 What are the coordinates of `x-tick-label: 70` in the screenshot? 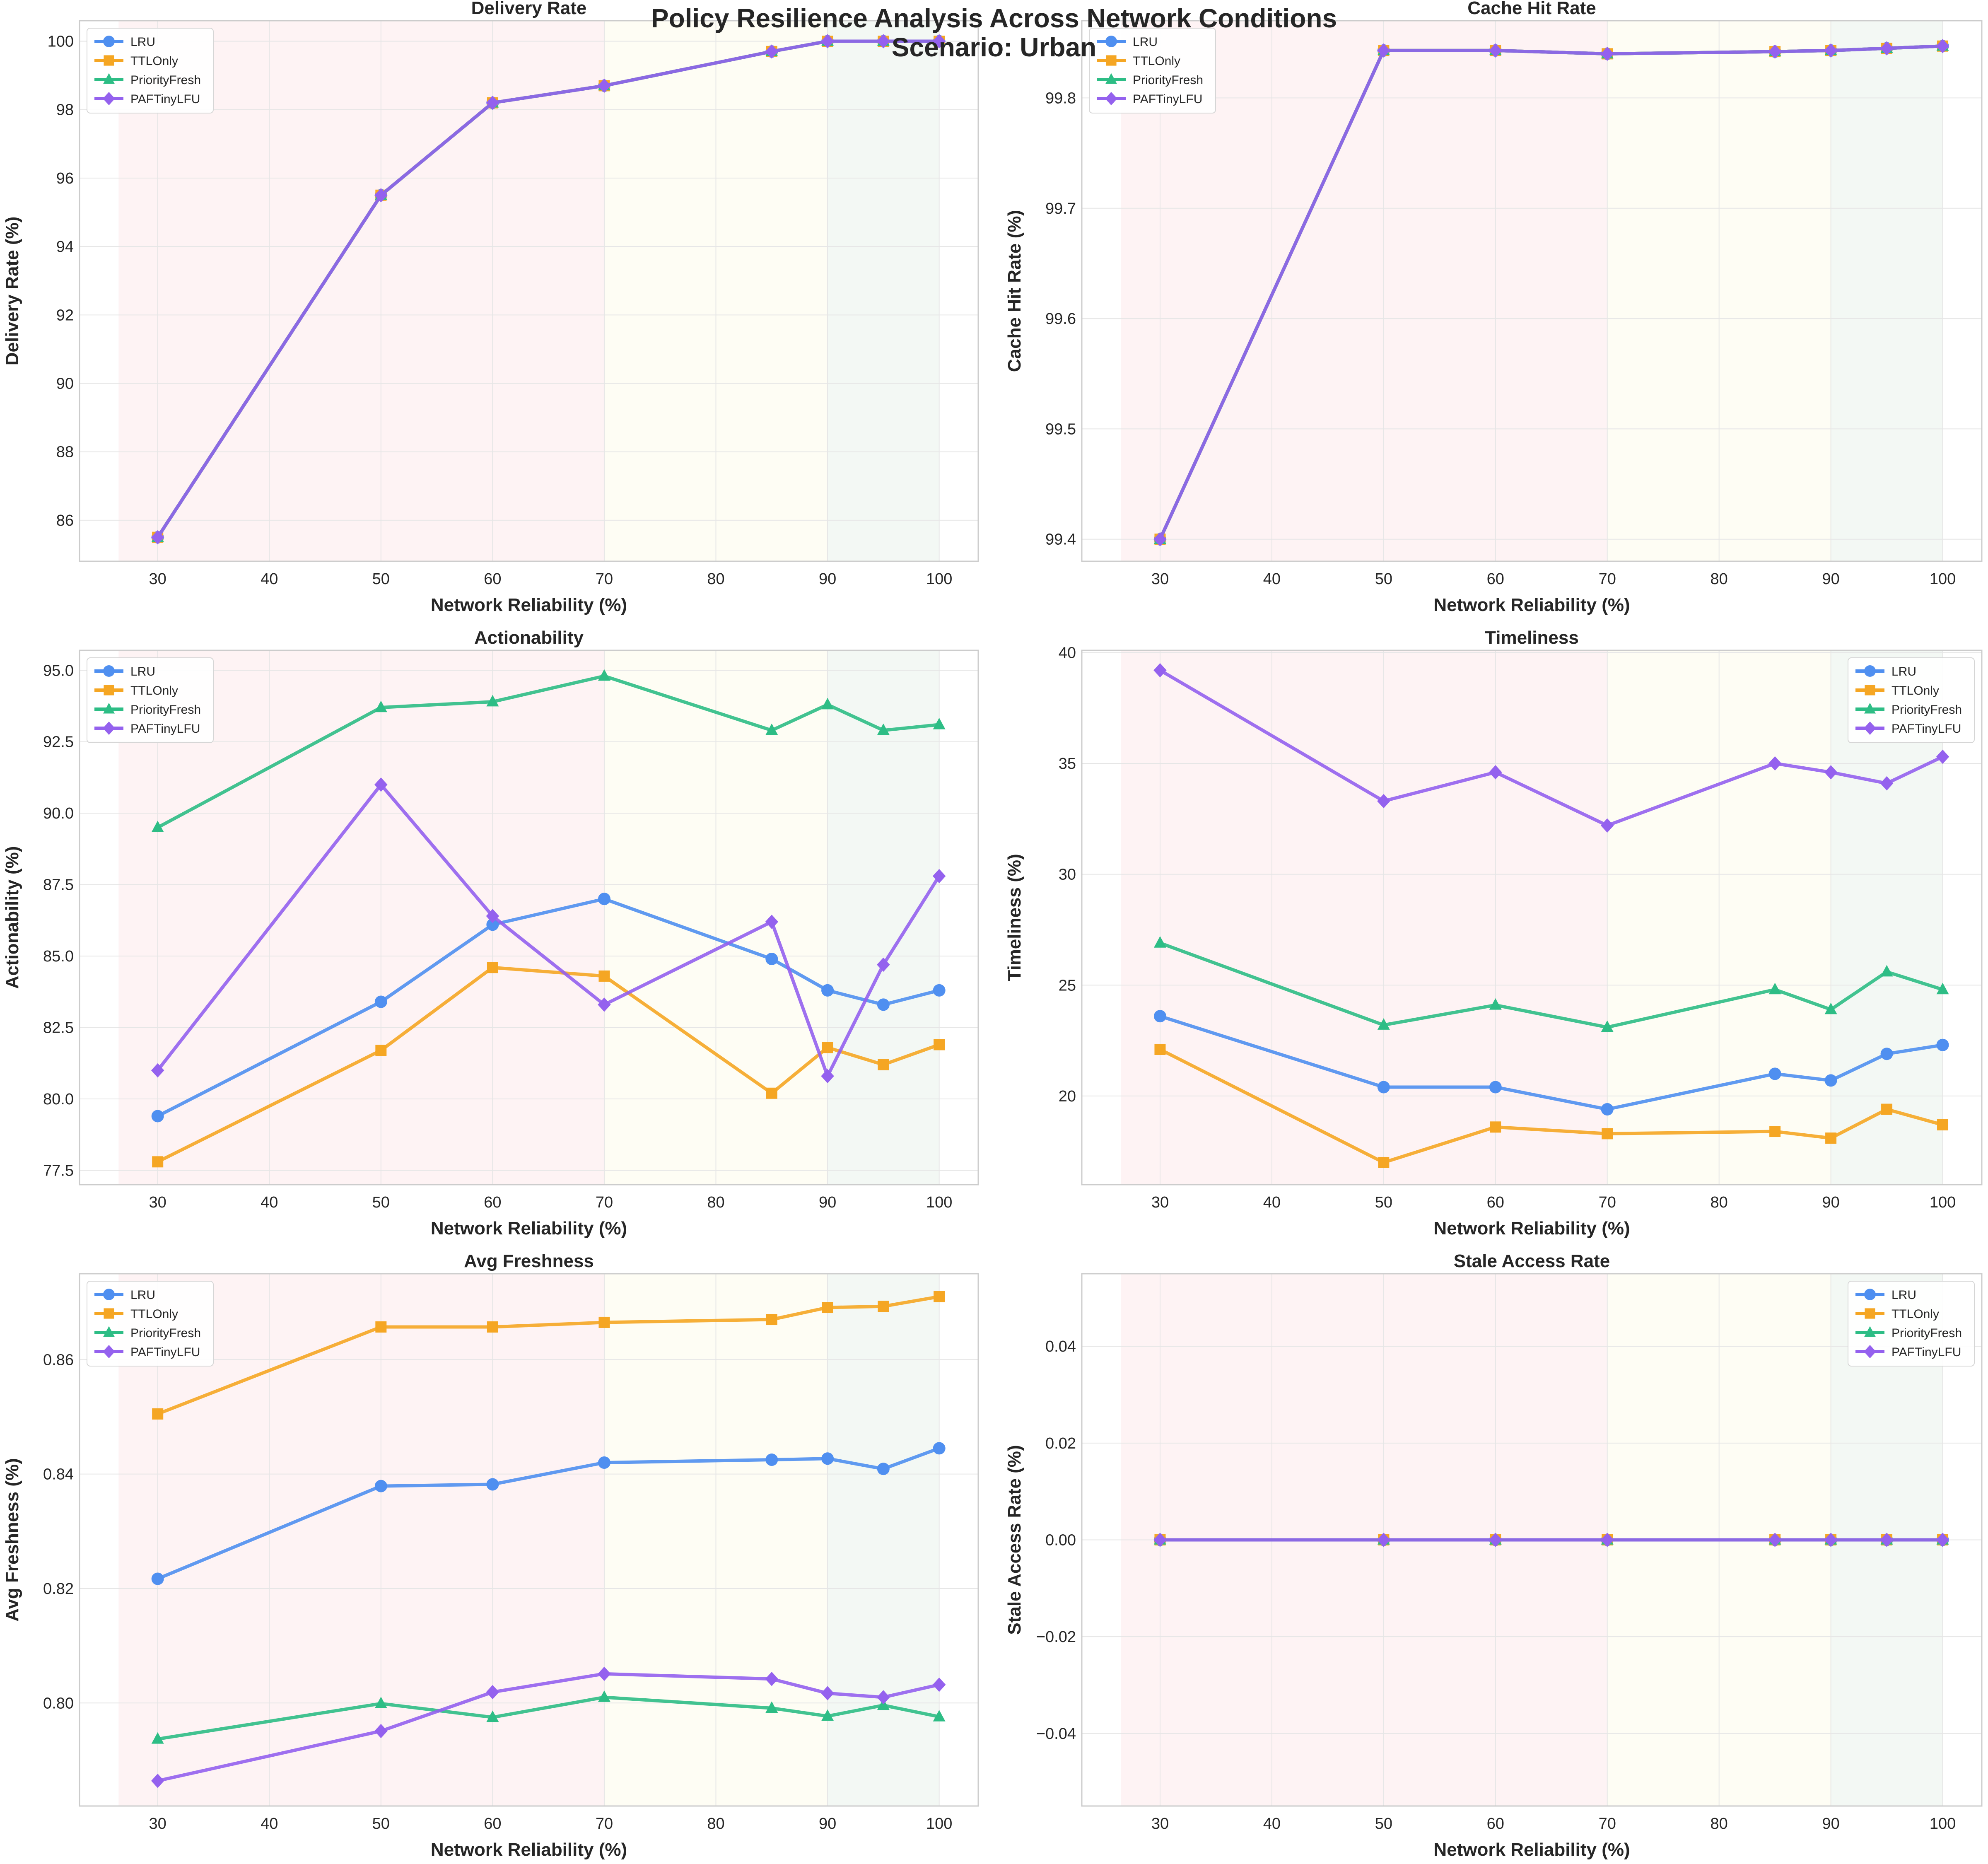 It's located at (1607, 1824).